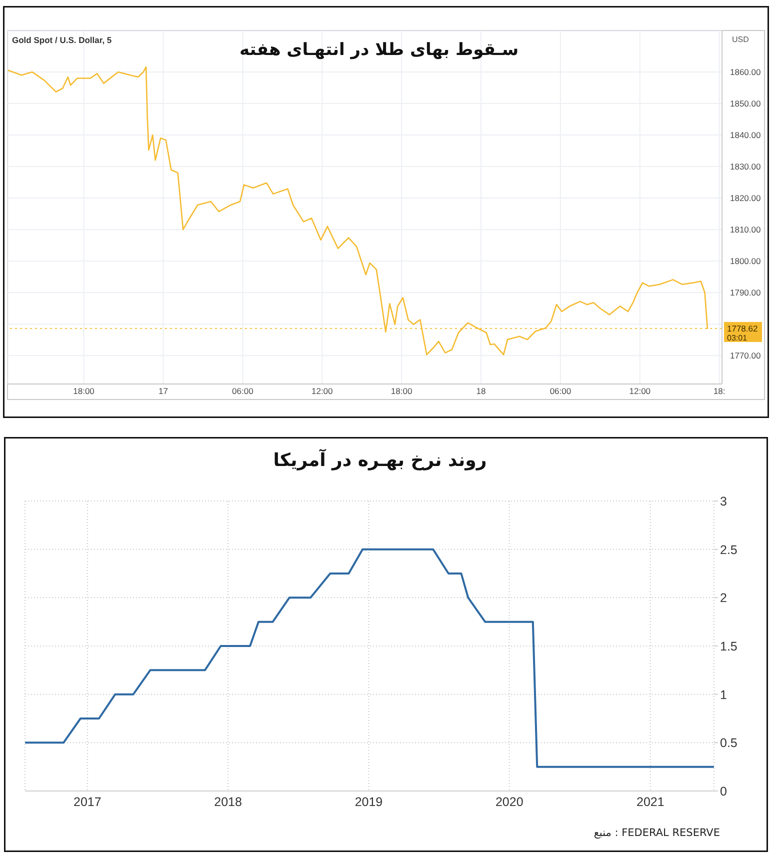 The width and height of the screenshot is (774, 857). What do you see at coordinates (737, 337) in the screenshot?
I see `text: 03:01` at bounding box center [737, 337].